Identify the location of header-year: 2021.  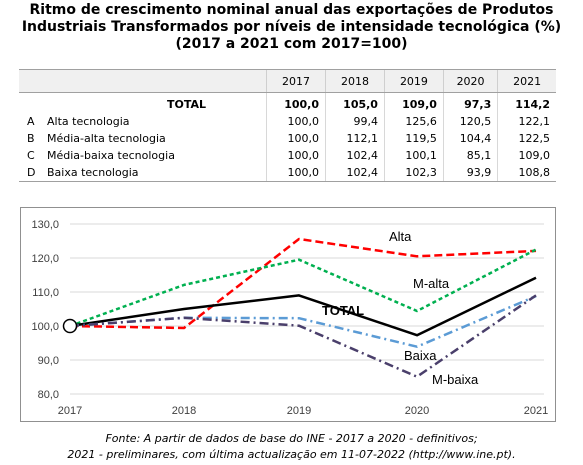
(526, 81).